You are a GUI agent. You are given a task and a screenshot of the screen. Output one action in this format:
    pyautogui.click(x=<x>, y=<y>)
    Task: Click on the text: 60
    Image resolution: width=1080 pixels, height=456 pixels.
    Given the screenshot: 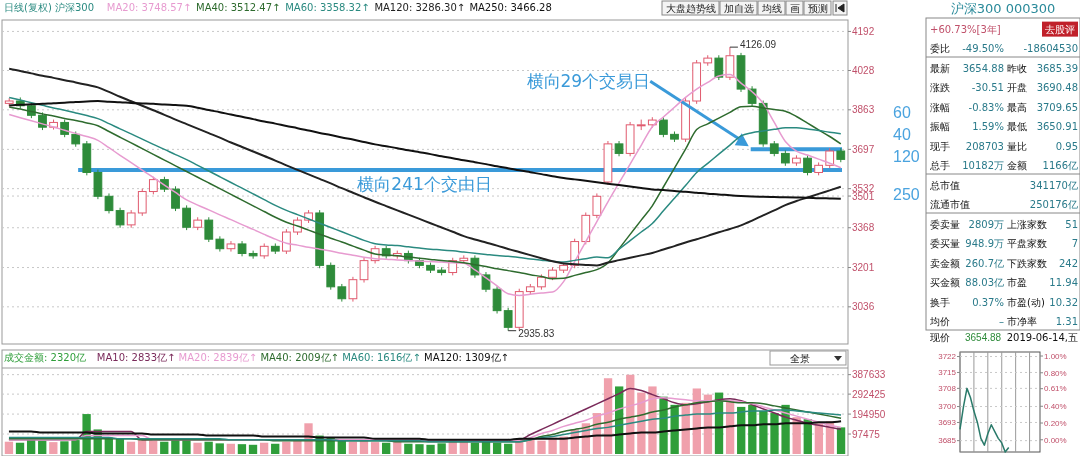 What is the action you would take?
    pyautogui.click(x=902, y=112)
    